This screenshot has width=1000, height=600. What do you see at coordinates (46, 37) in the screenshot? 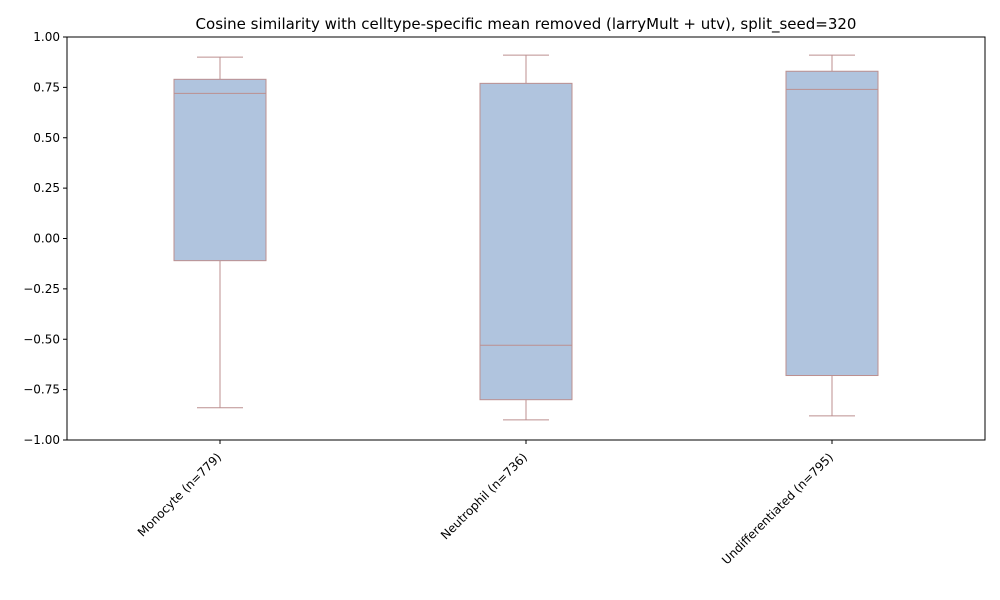
I see `y-tick-label: 1.00` at bounding box center [46, 37].